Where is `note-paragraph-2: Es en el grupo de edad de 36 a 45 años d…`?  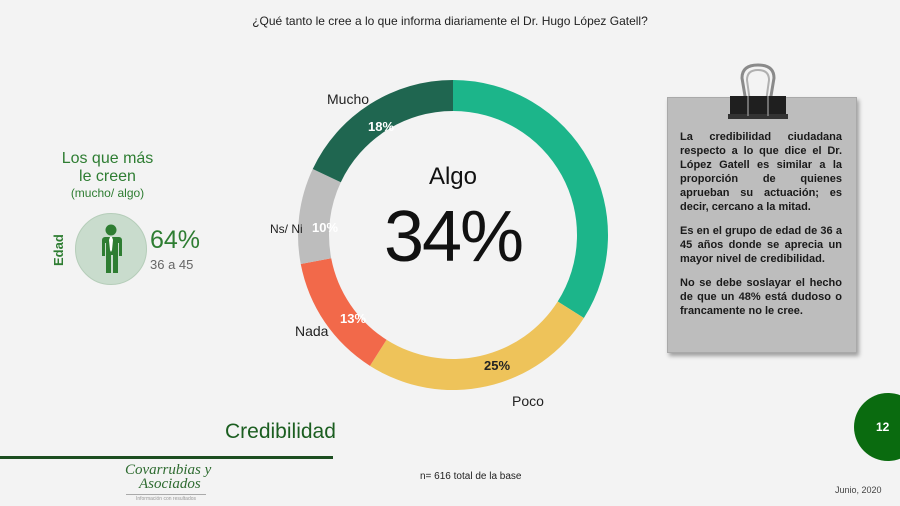 note-paragraph-2: Es en el grupo de edad de 36 a 45 años d… is located at coordinates (761, 245).